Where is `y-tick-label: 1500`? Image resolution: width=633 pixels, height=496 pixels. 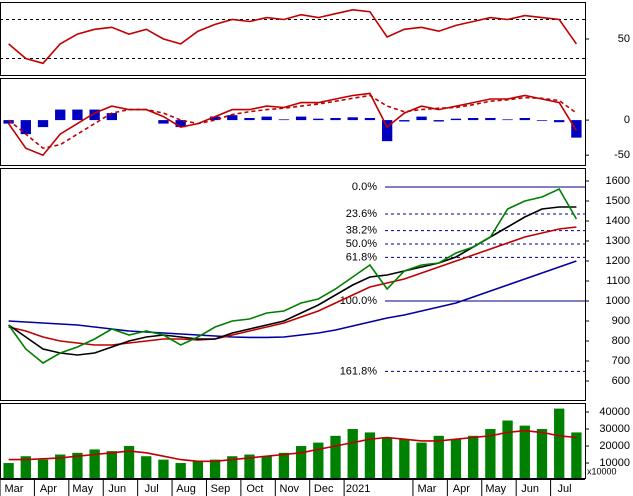
y-tick-label: 1500 is located at coordinates (618, 201).